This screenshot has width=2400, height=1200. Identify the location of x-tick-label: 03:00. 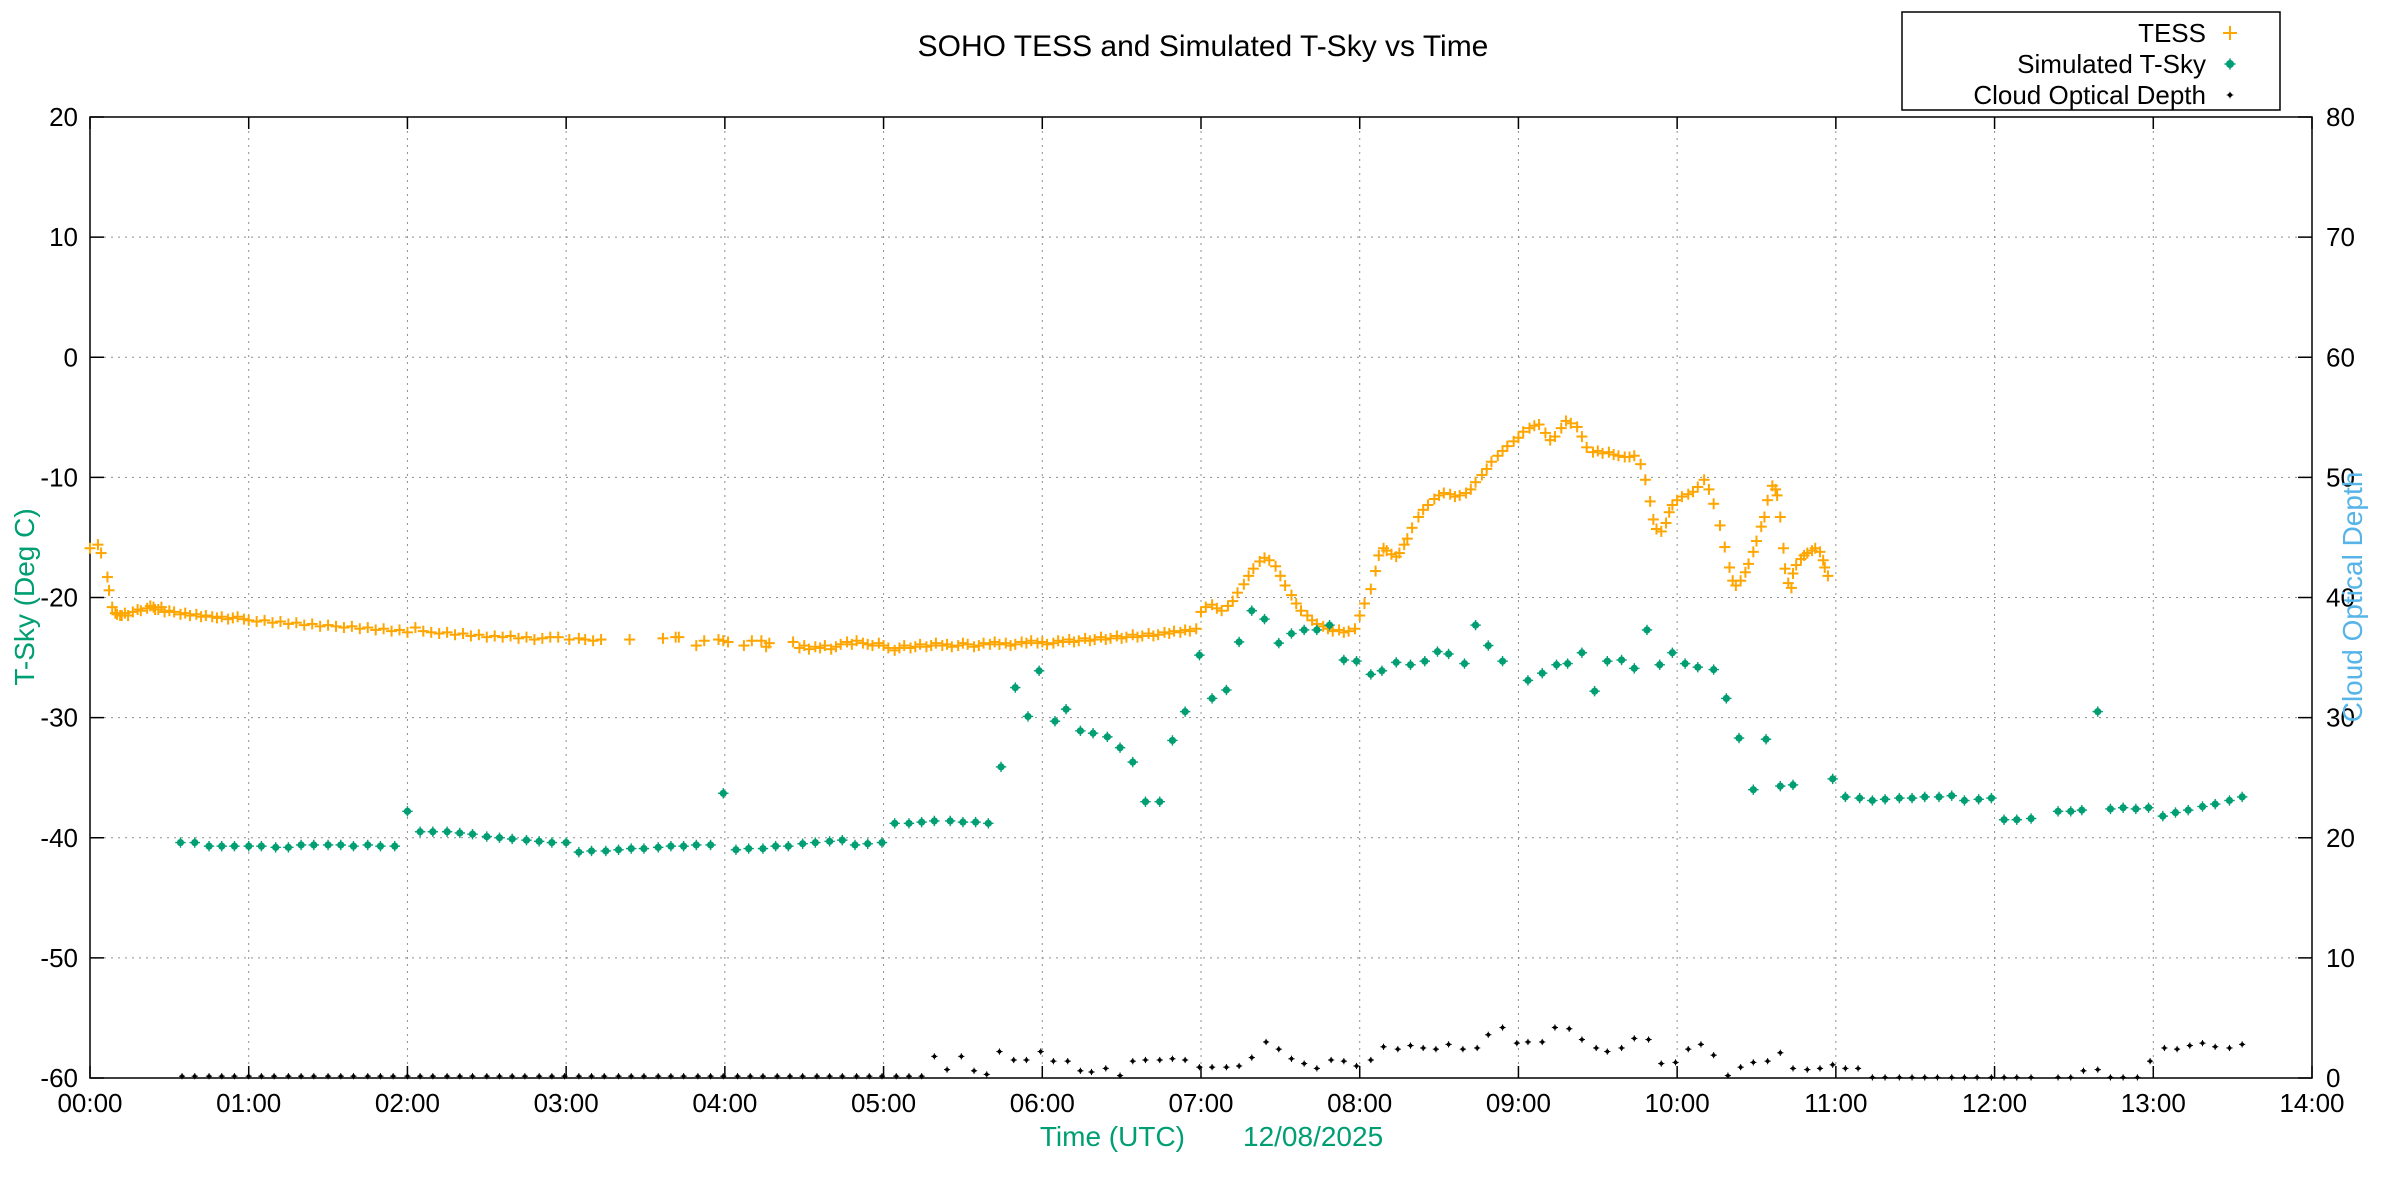
(566, 1103).